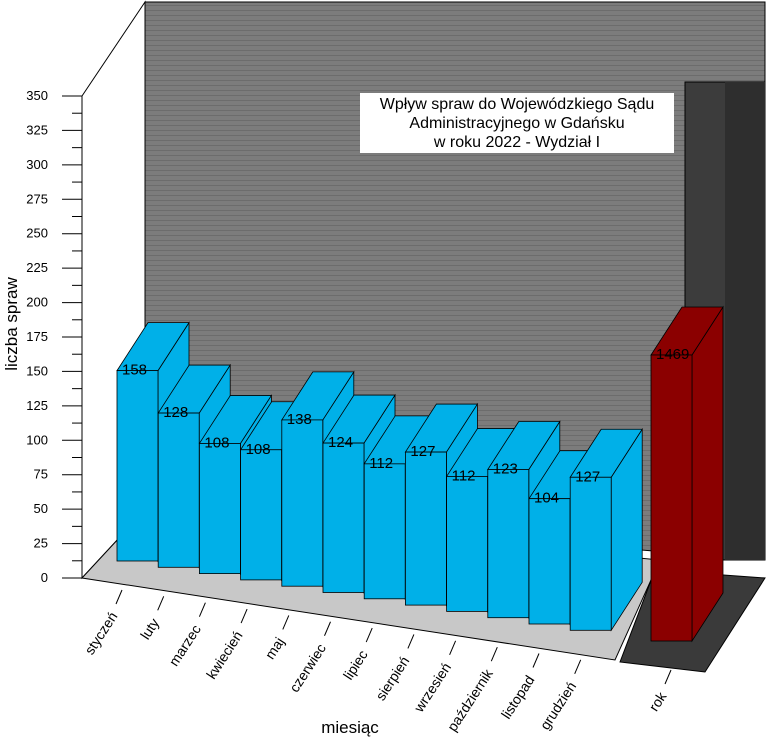 The width and height of the screenshot is (773, 749). I want to click on title-line-3: w roku 2022 - Wydział I, so click(516, 142).